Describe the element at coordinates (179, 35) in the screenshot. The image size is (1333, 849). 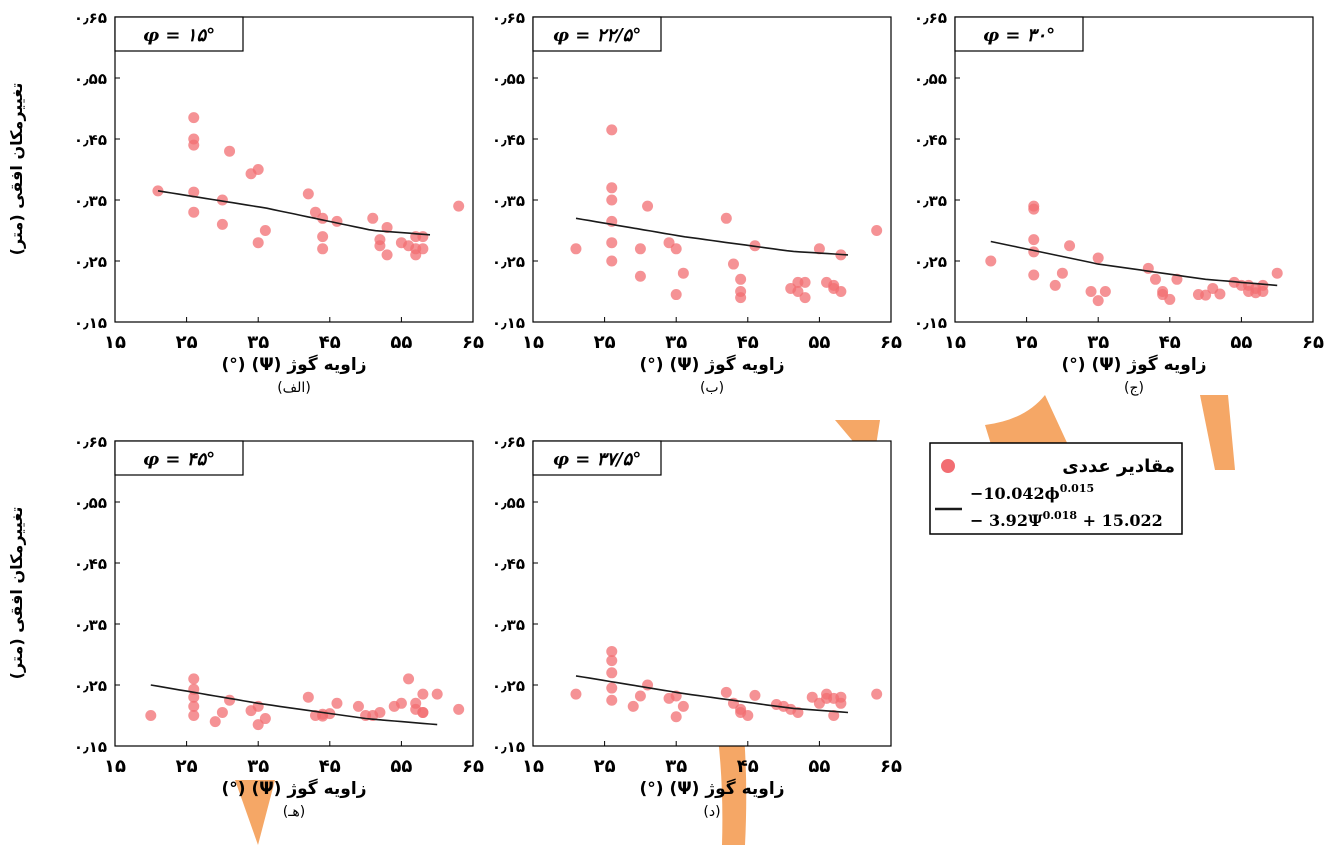
I see `angle-label: φ = ۱۵°` at that location.